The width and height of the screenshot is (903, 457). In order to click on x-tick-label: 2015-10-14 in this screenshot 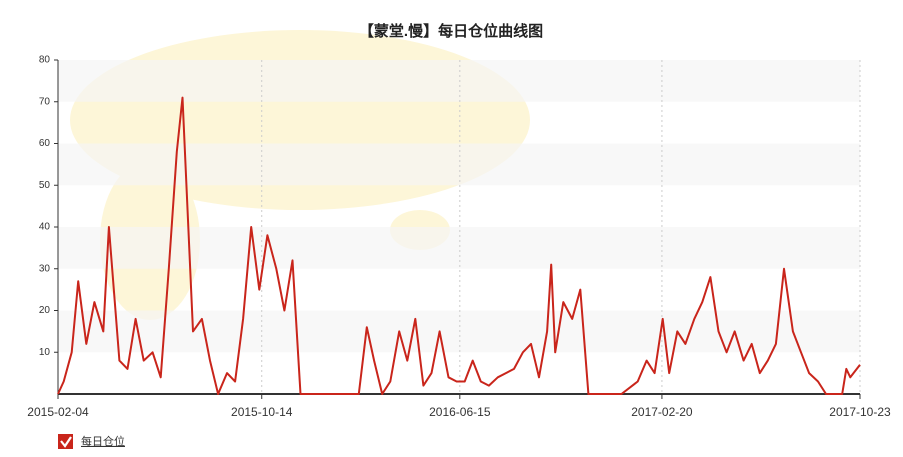, I will do `click(262, 412)`.